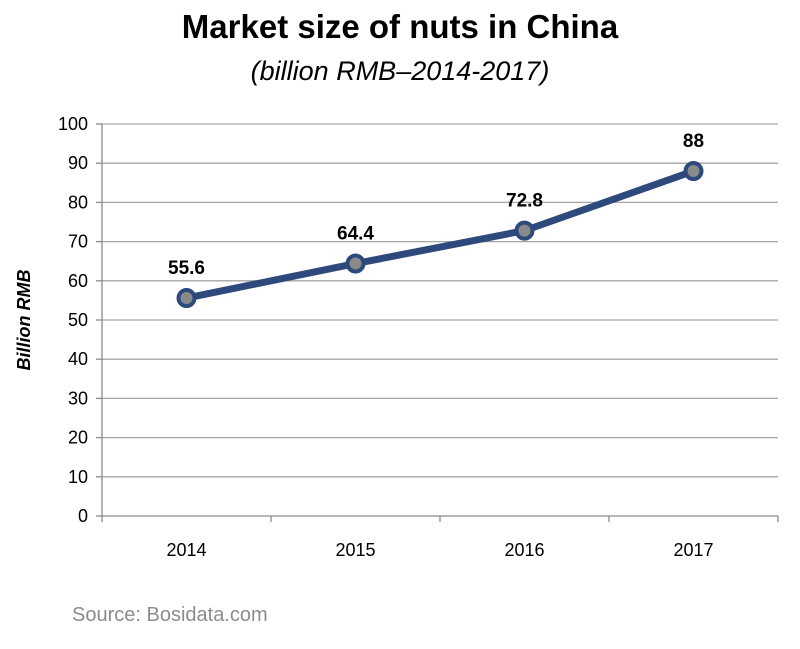 The height and width of the screenshot is (649, 800). What do you see at coordinates (83, 516) in the screenshot?
I see `y-tick-label: 0` at bounding box center [83, 516].